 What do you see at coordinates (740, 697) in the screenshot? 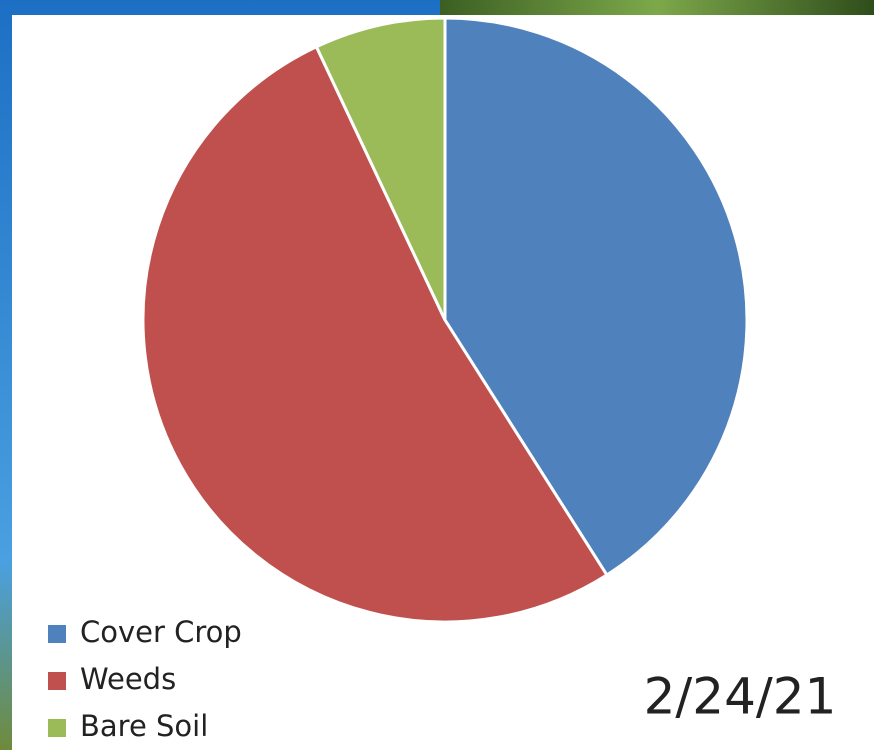
I see `date-annotation: 2/24/21` at bounding box center [740, 697].